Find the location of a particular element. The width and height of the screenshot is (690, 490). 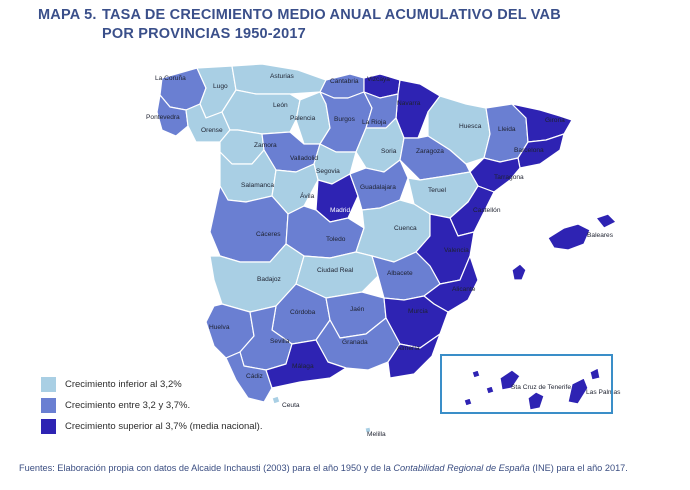

province-leon is located at coordinates (261, 112).